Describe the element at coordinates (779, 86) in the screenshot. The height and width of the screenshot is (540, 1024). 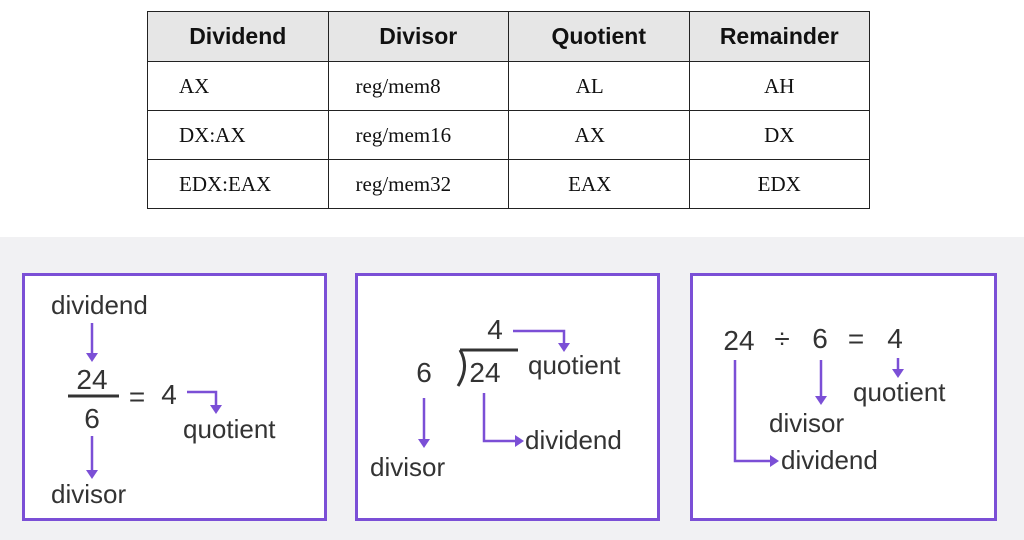
I see `cell-remainder: AH` at that location.